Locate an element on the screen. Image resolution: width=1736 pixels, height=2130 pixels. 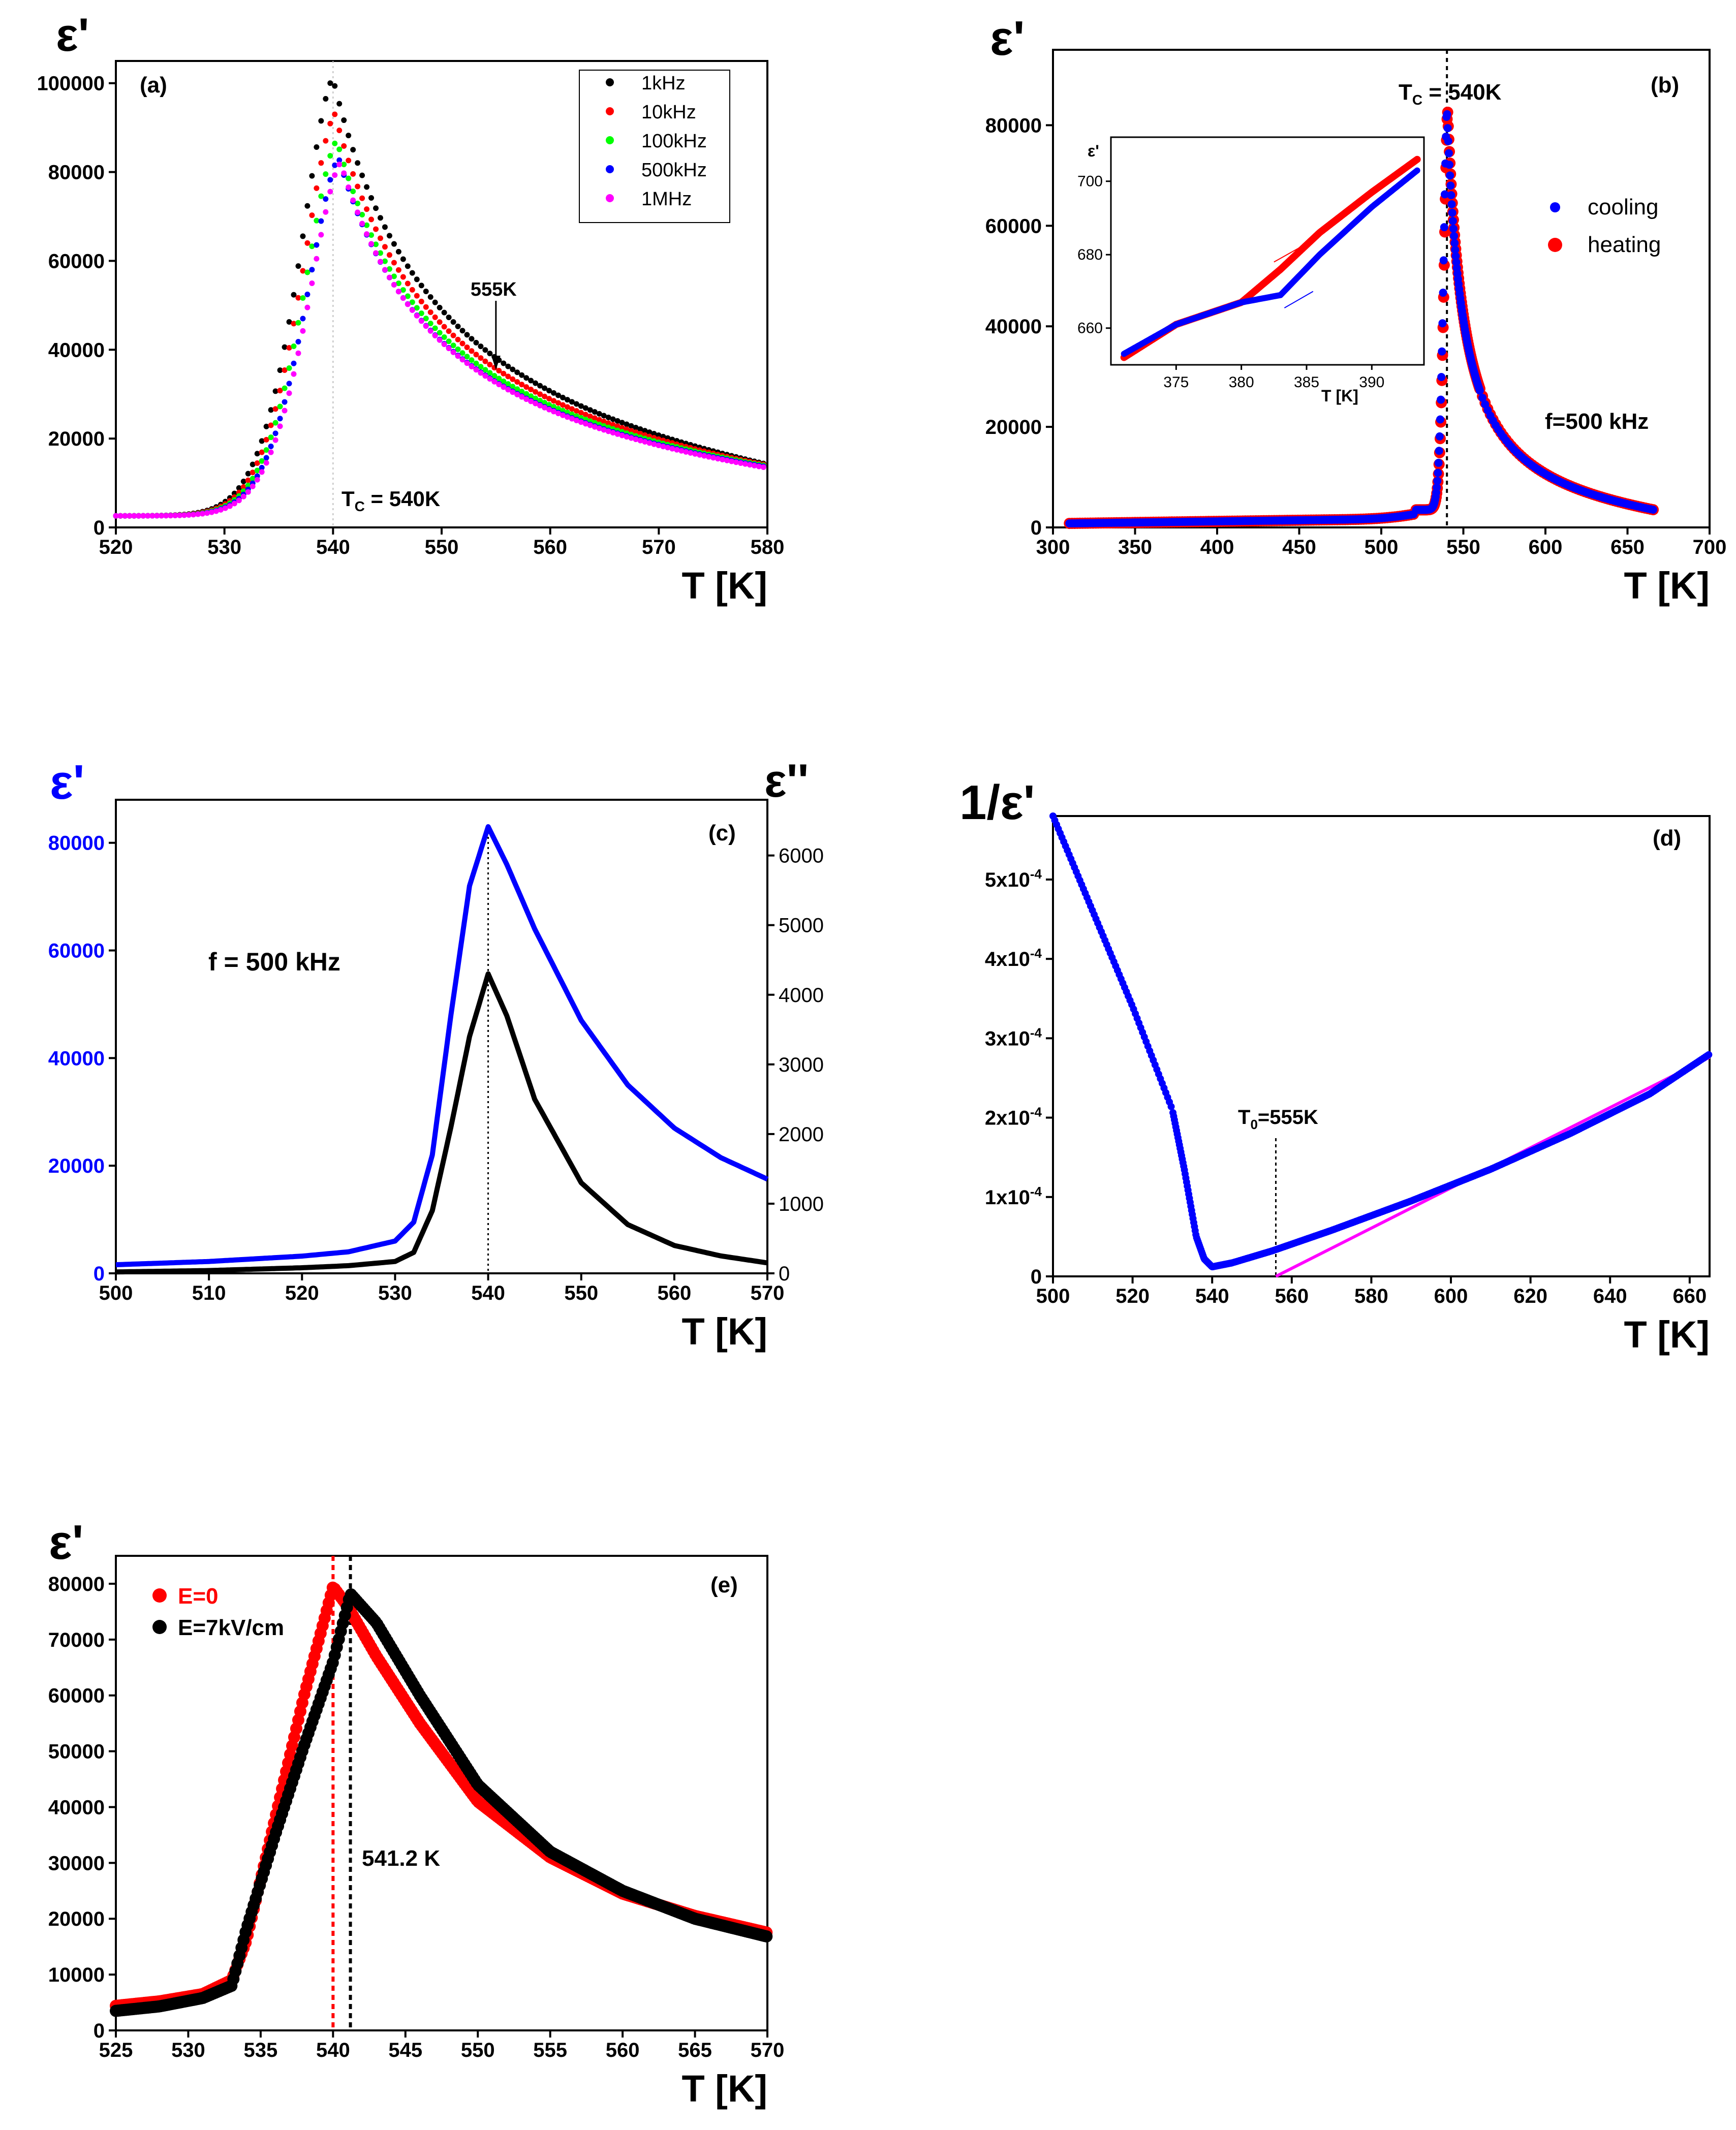
inset-heating-point is located at coordinates (1417, 159).